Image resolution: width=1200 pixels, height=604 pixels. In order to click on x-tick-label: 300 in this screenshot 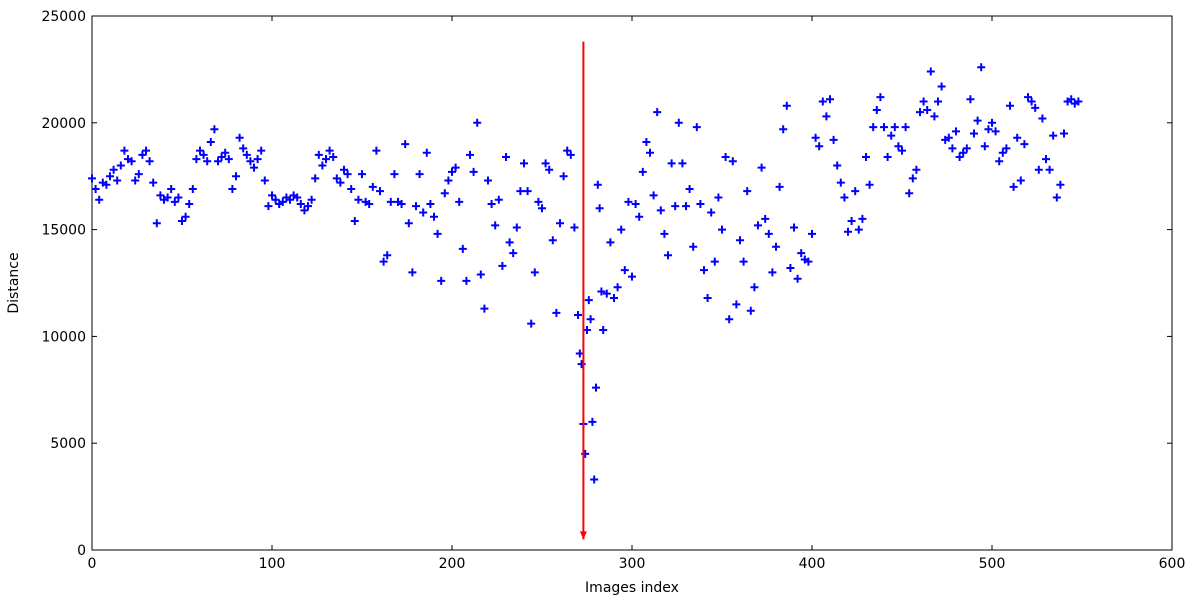, I will do `click(632, 564)`.